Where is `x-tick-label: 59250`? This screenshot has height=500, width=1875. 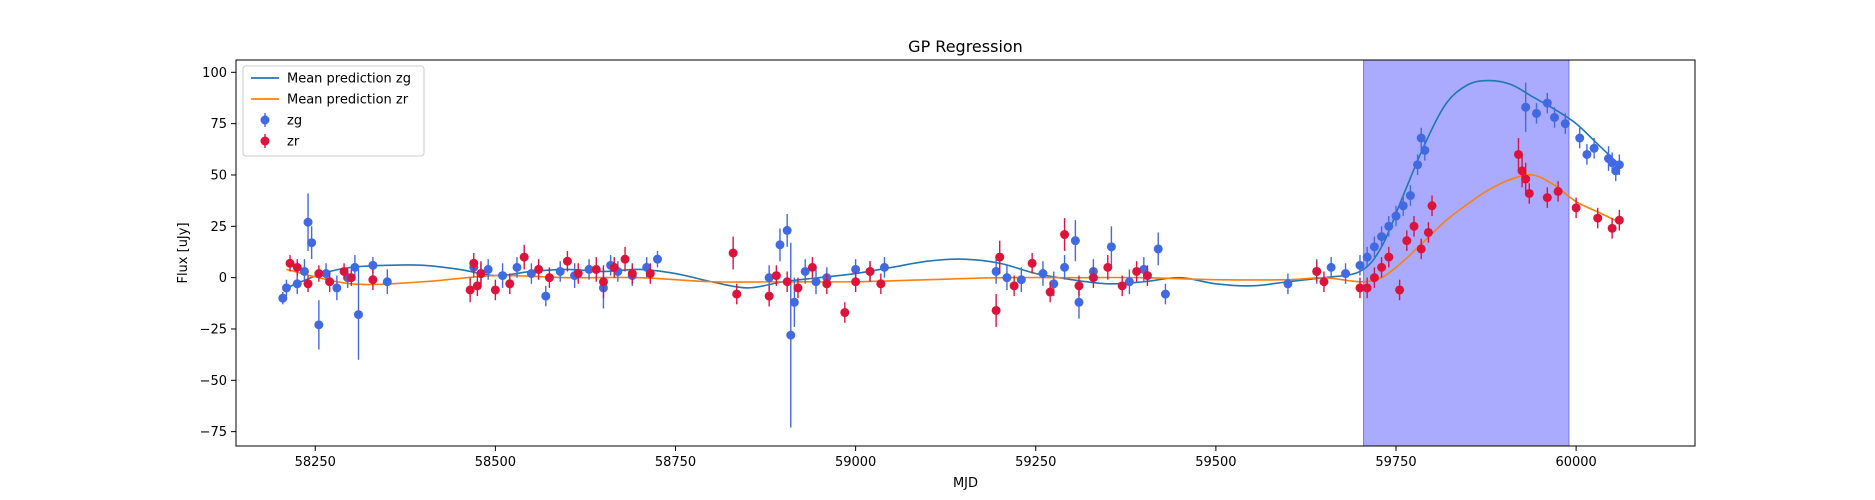
x-tick-label: 59250 is located at coordinates (1035, 462).